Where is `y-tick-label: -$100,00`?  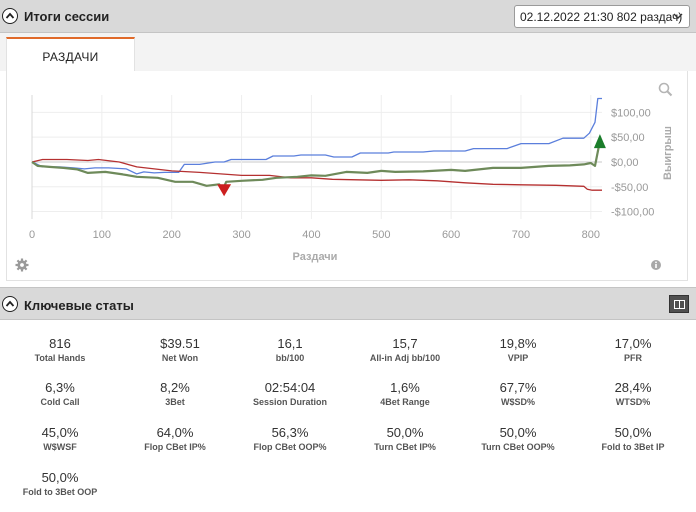
y-tick-label: -$100,00 is located at coordinates (632, 213).